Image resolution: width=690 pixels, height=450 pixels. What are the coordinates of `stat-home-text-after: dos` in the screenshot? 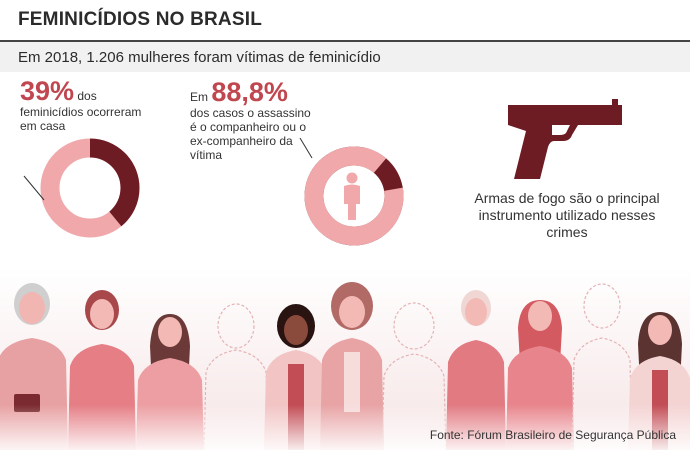 It's located at (85, 96).